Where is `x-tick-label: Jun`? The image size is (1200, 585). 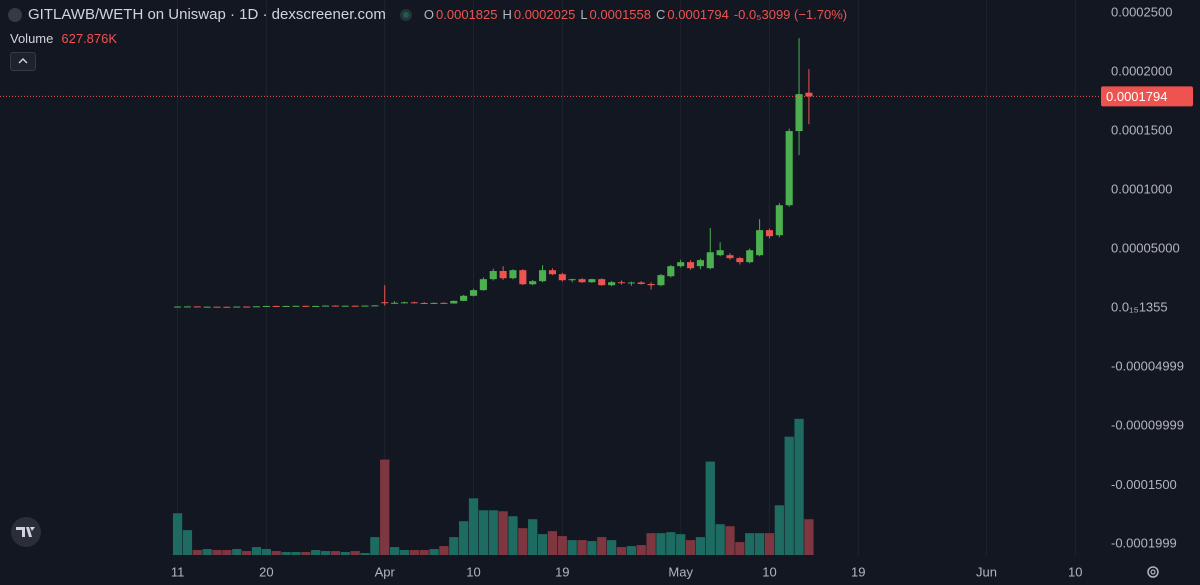
x-tick-label: Jun is located at coordinates (986, 571).